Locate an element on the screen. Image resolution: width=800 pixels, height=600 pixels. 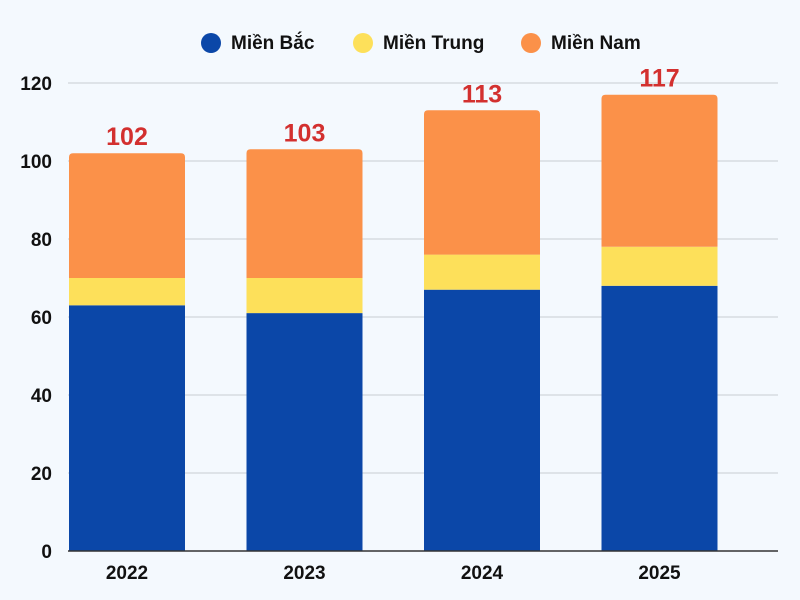
legend-marker-mien-bac is located at coordinates (211, 43).